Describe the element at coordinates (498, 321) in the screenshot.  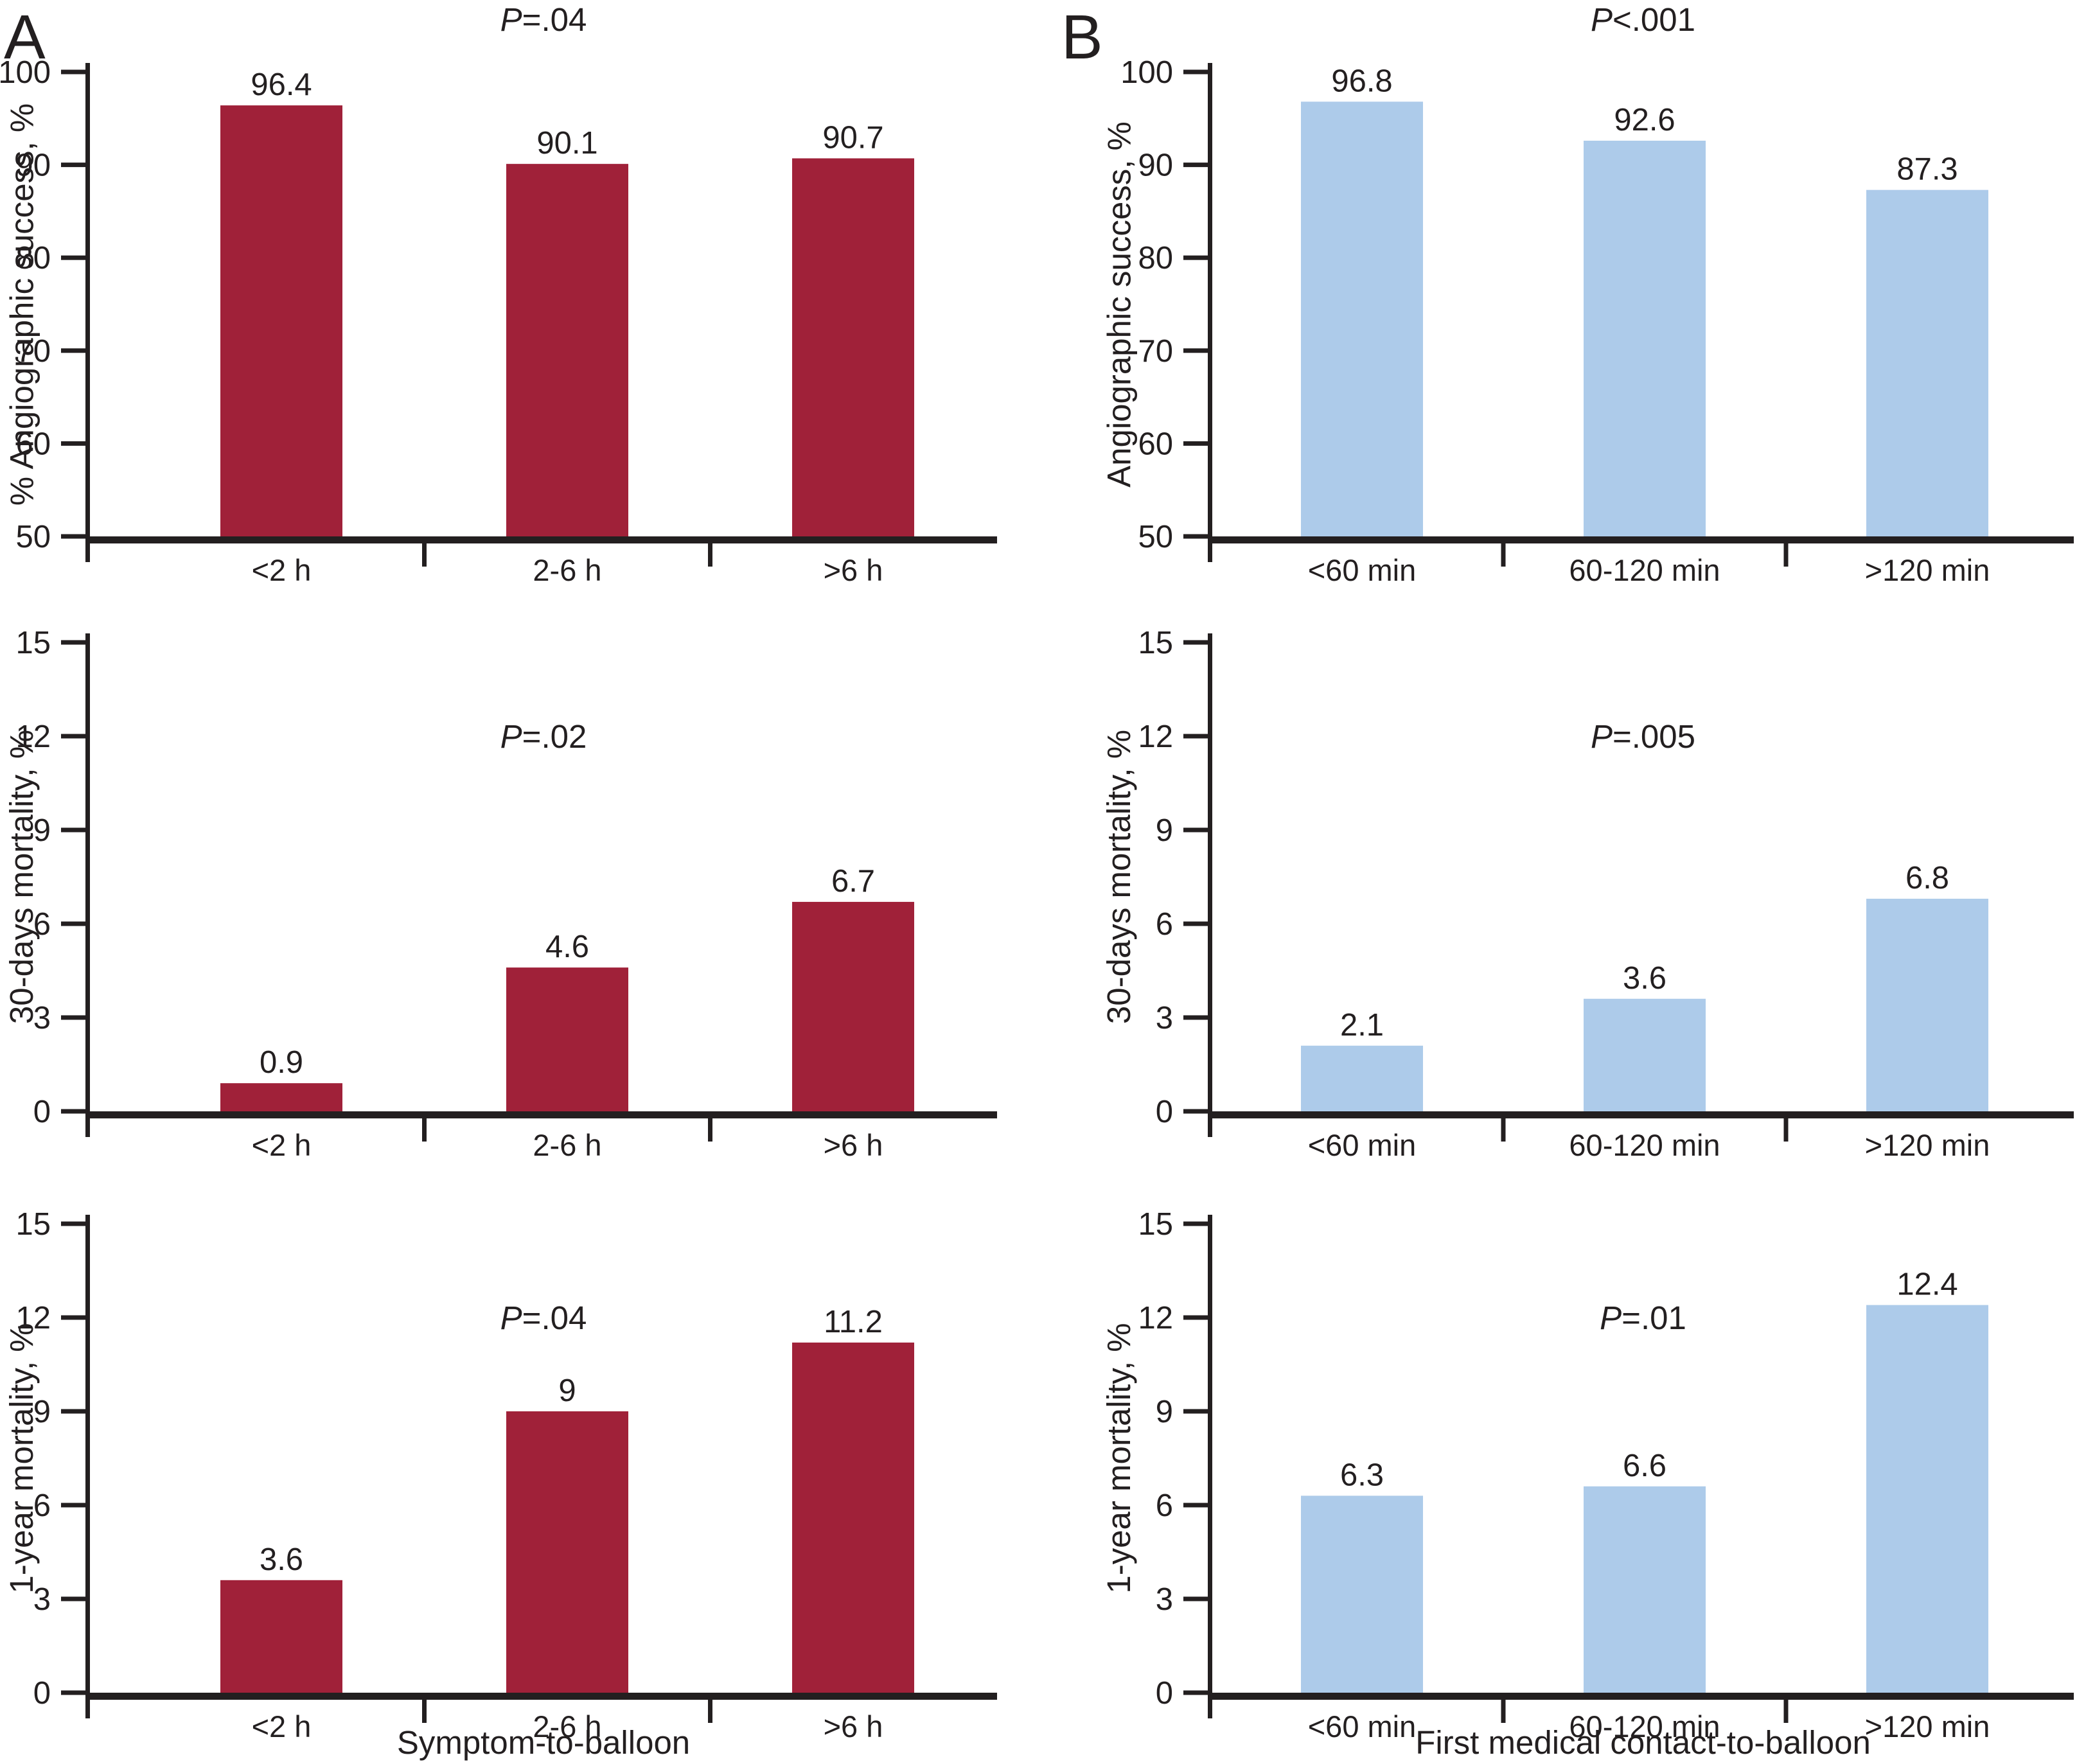
I see `chart-A-row0: 96.4 <2 h 90.1 2-6 h 90.7 >6 h 50 60 70 80 90 100` at that location.